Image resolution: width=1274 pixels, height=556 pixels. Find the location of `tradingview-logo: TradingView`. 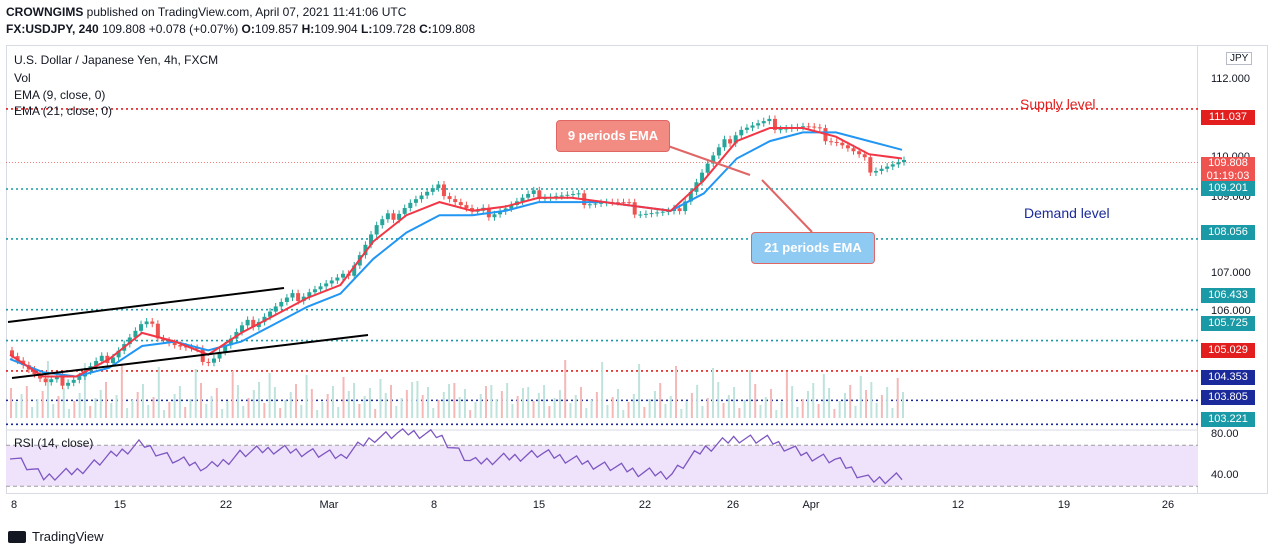

tradingview-logo: TradingView is located at coordinates (56, 536).